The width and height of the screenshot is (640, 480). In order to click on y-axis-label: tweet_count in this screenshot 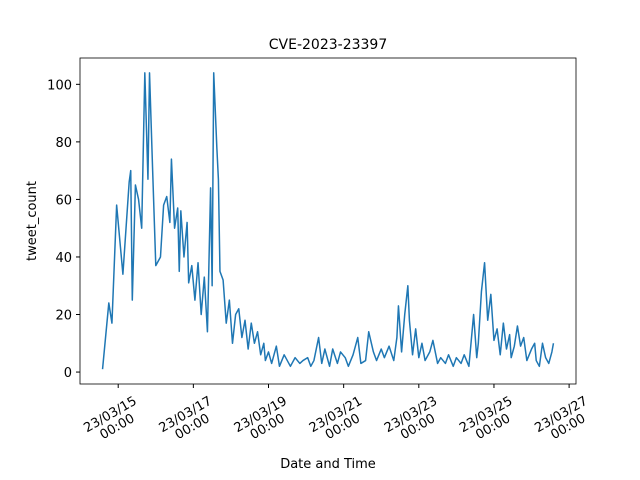, I will do `click(32, 221)`.